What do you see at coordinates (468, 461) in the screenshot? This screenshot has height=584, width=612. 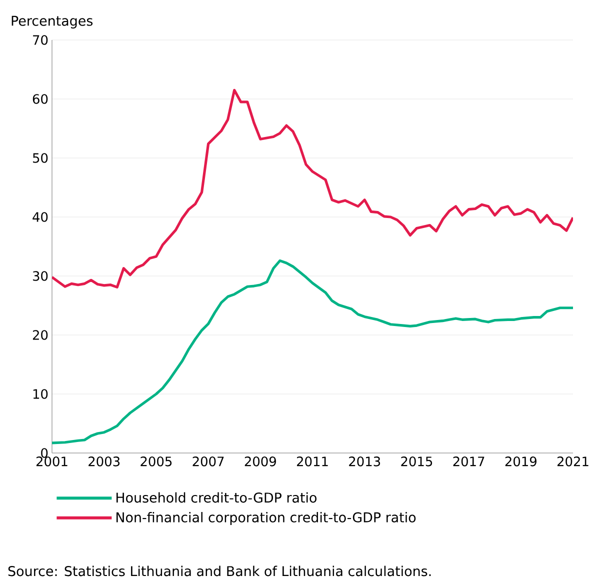 I see `x-tick-label: 2017` at bounding box center [468, 461].